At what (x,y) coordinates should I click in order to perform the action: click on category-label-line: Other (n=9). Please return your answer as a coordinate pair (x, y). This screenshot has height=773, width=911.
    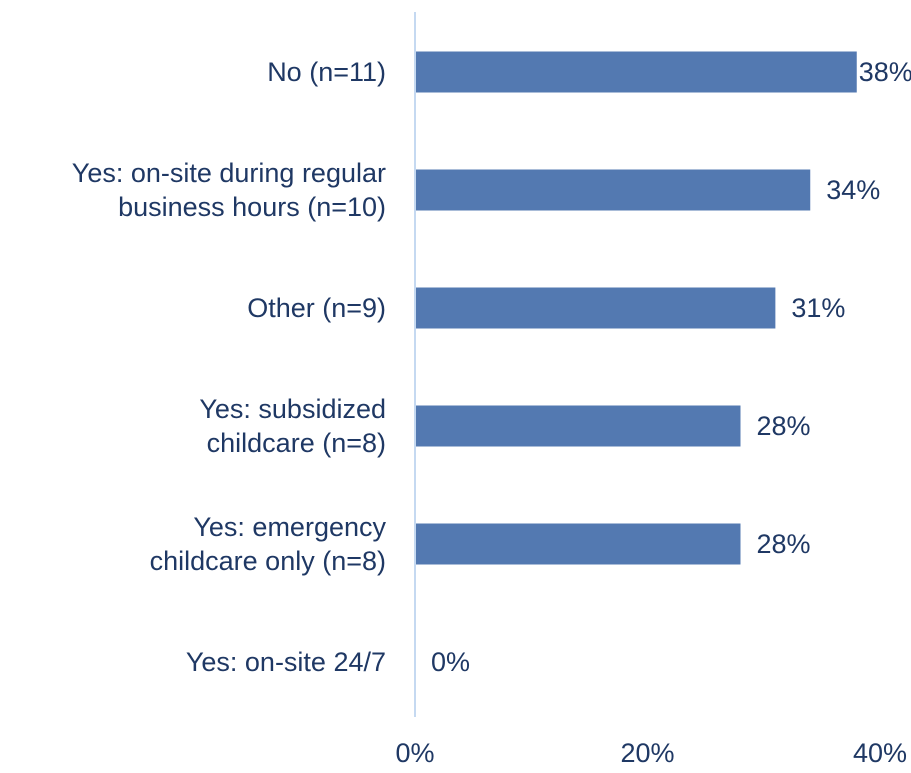
    Looking at the image, I should click on (316, 308).